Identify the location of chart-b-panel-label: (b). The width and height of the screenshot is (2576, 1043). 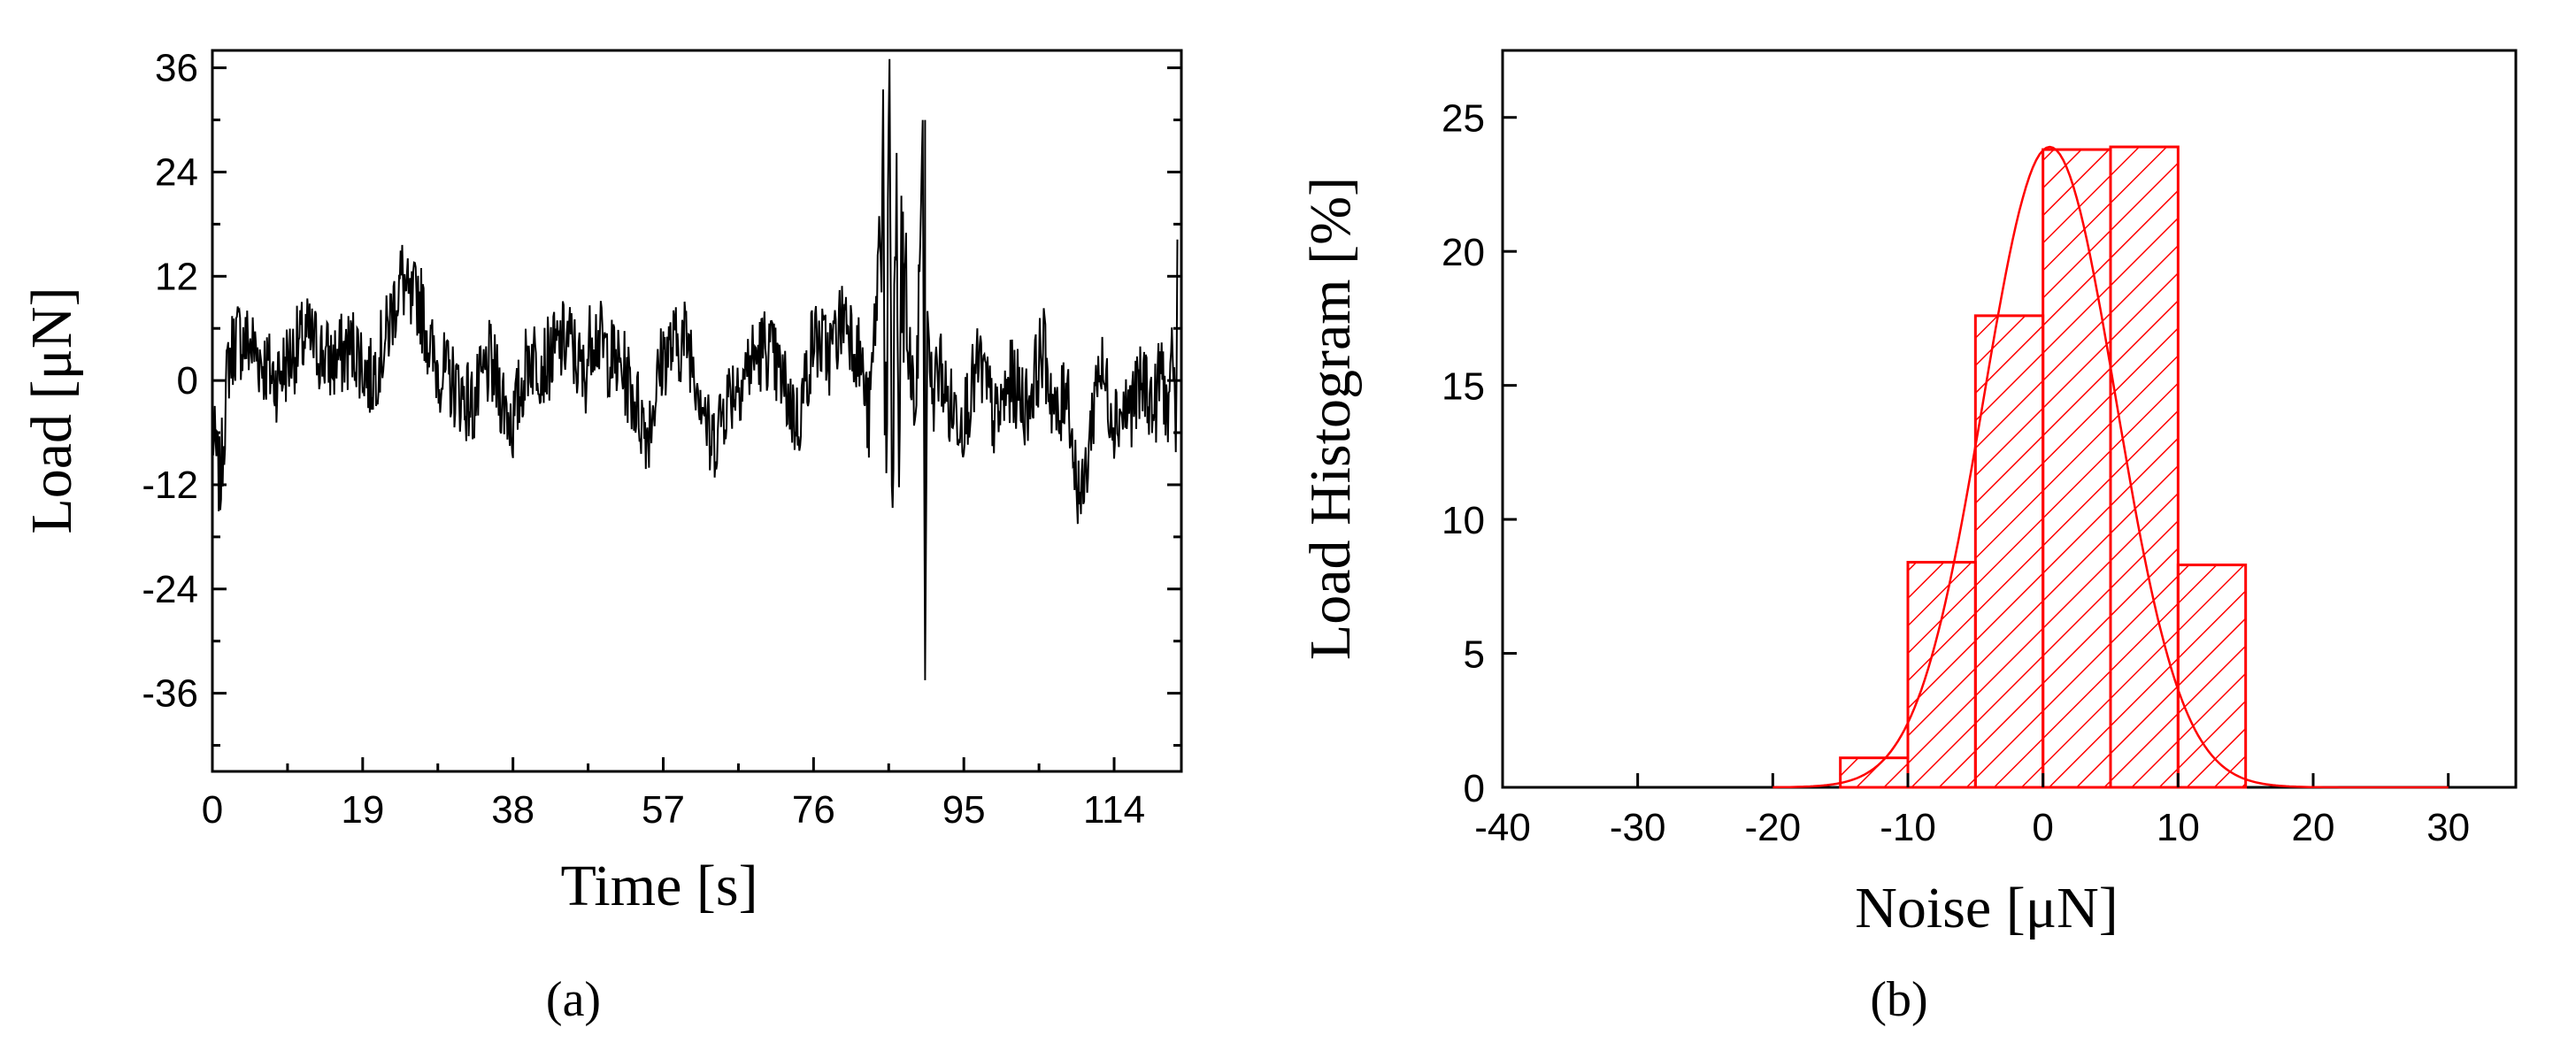
(1898, 999).